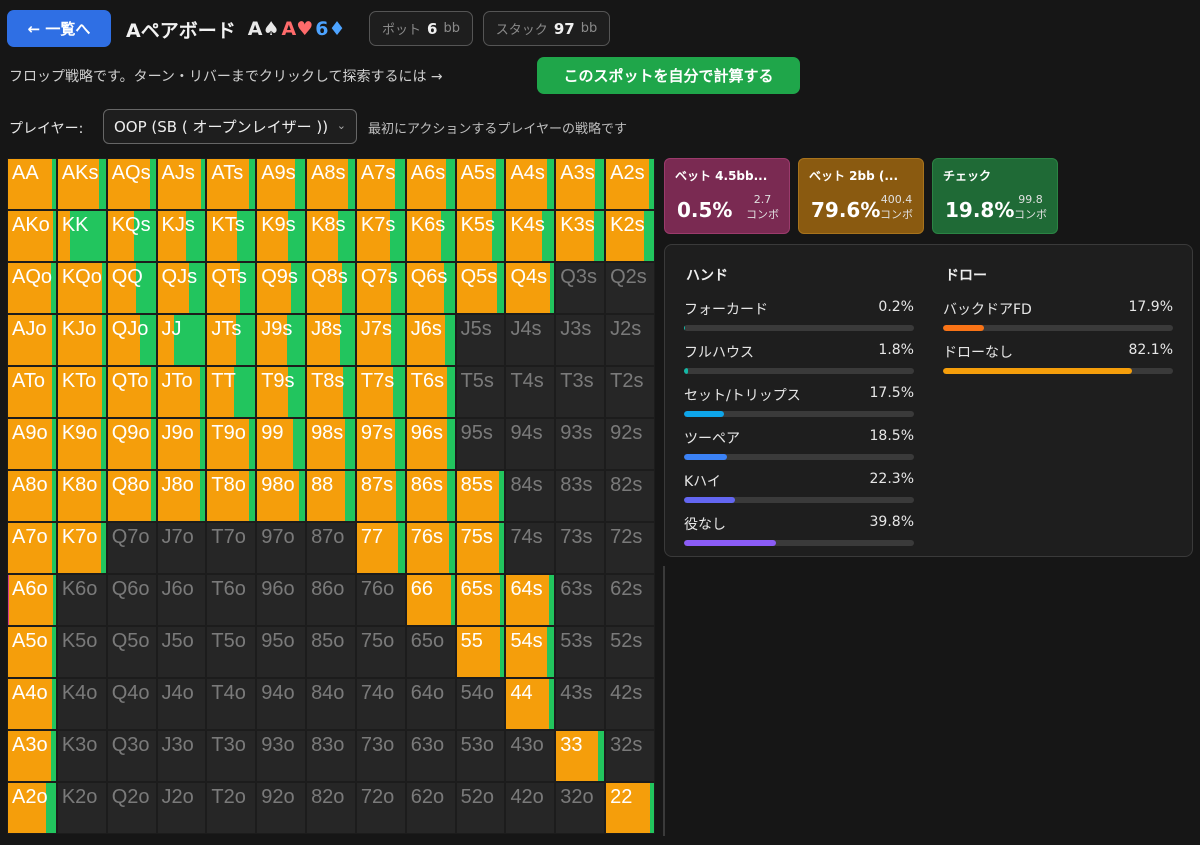 Image resolution: width=1200 pixels, height=845 pixels. Describe the element at coordinates (181, 444) in the screenshot. I see `range-cell: J9o` at that location.